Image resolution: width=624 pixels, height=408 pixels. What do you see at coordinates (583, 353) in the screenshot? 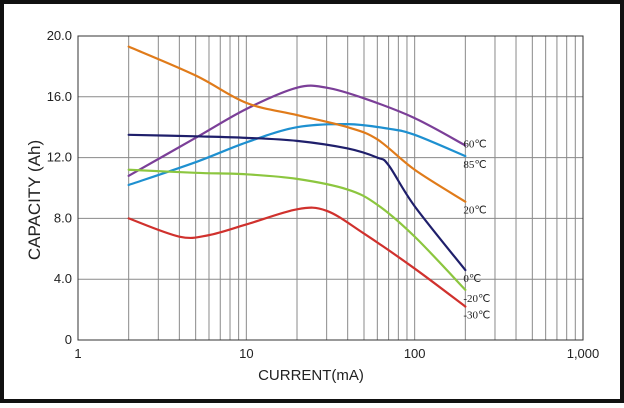
I see `x-tick-label: 1,000` at bounding box center [583, 353].